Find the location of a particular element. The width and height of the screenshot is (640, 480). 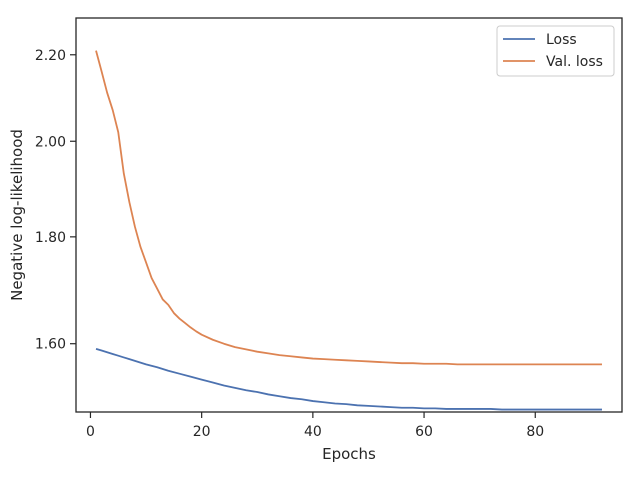

x-axis-label: Epochs is located at coordinates (349, 454).